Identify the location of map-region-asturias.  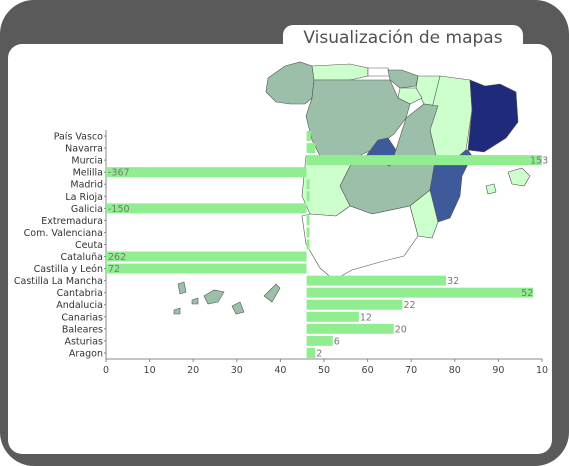
(340, 72).